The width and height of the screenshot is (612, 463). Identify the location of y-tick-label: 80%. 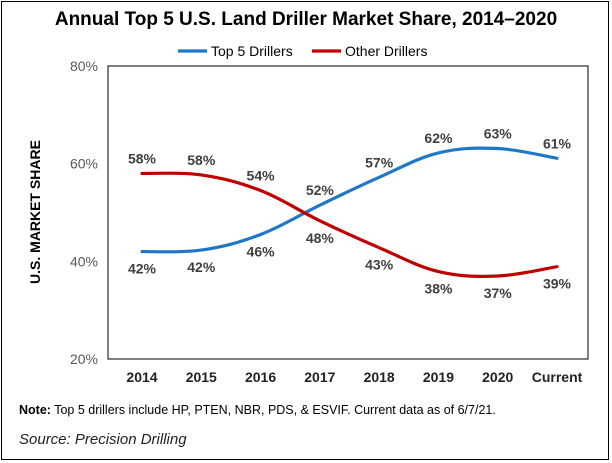
(84, 66).